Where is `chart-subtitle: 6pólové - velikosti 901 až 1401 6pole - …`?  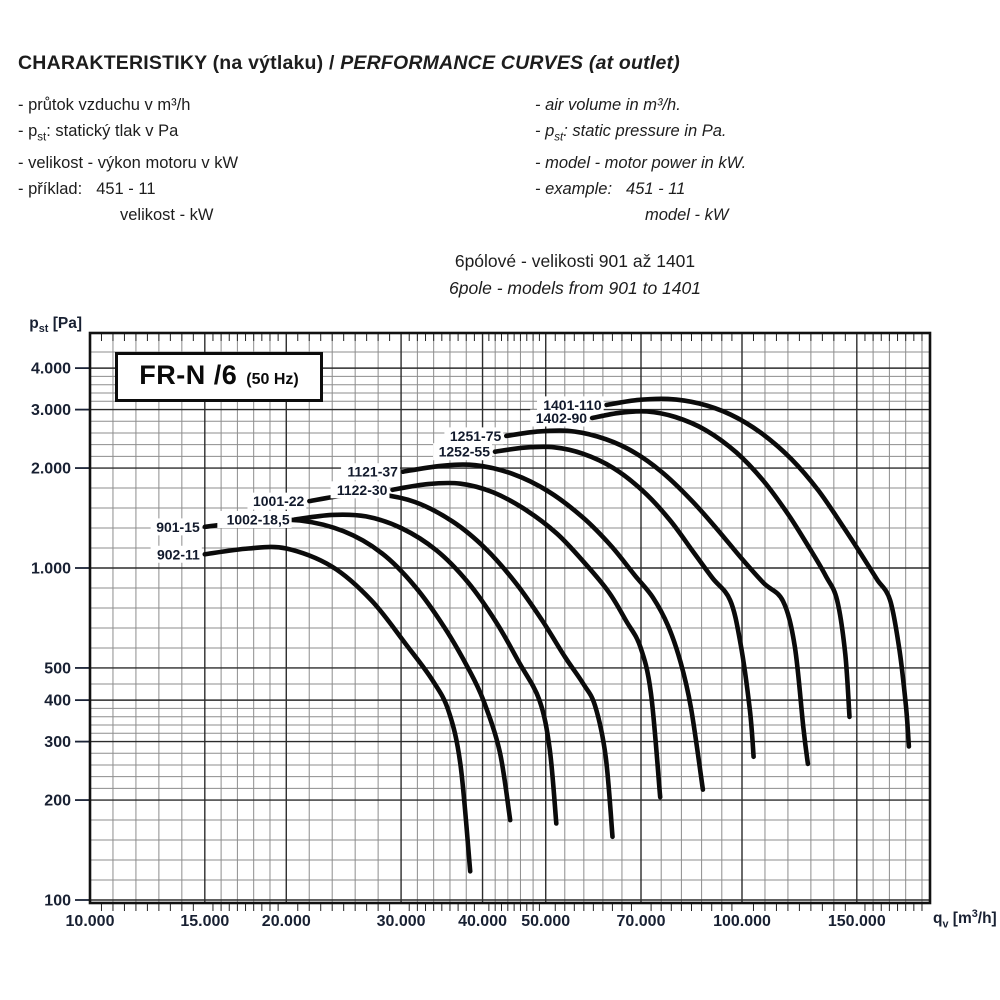 chart-subtitle: 6pólové - velikosti 901 až 1401 6pole - … is located at coordinates (562, 275).